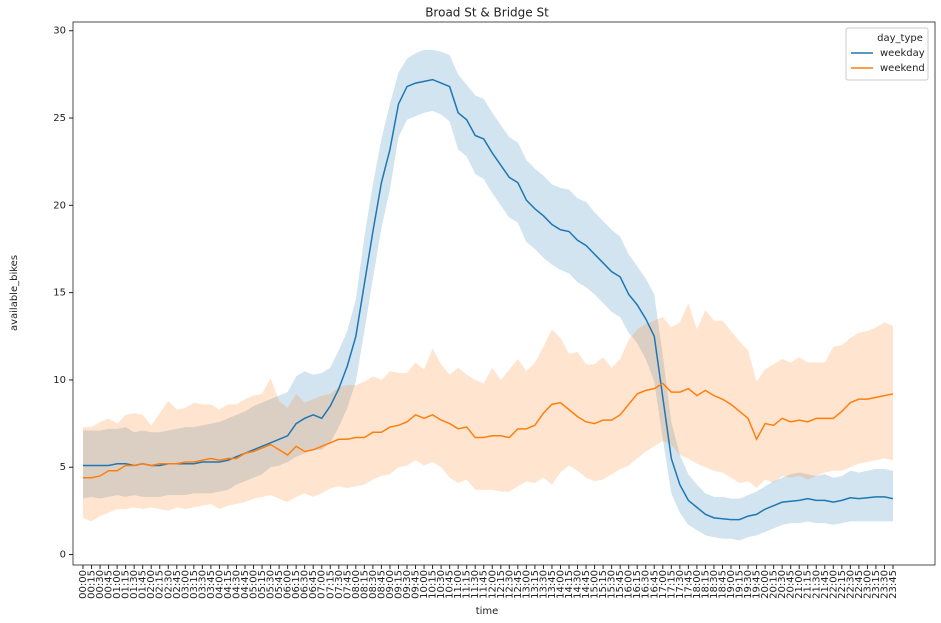  I want to click on x-axis-label: time, so click(487, 611).